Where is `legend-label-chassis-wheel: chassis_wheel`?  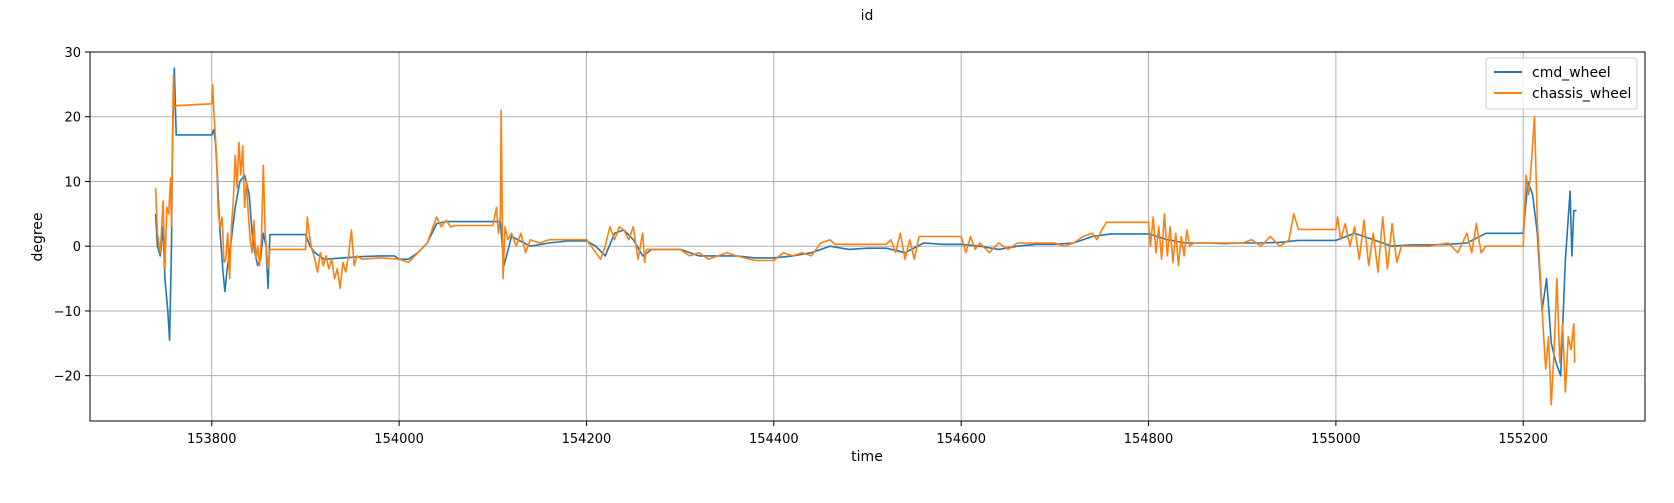 legend-label-chassis-wheel: chassis_wheel is located at coordinates (1581, 94).